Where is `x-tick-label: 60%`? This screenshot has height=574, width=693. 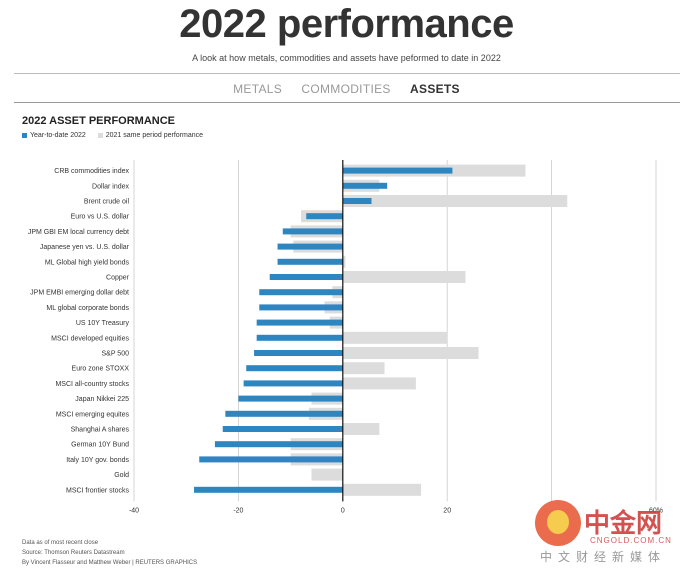
x-tick-label: 60% is located at coordinates (656, 510).